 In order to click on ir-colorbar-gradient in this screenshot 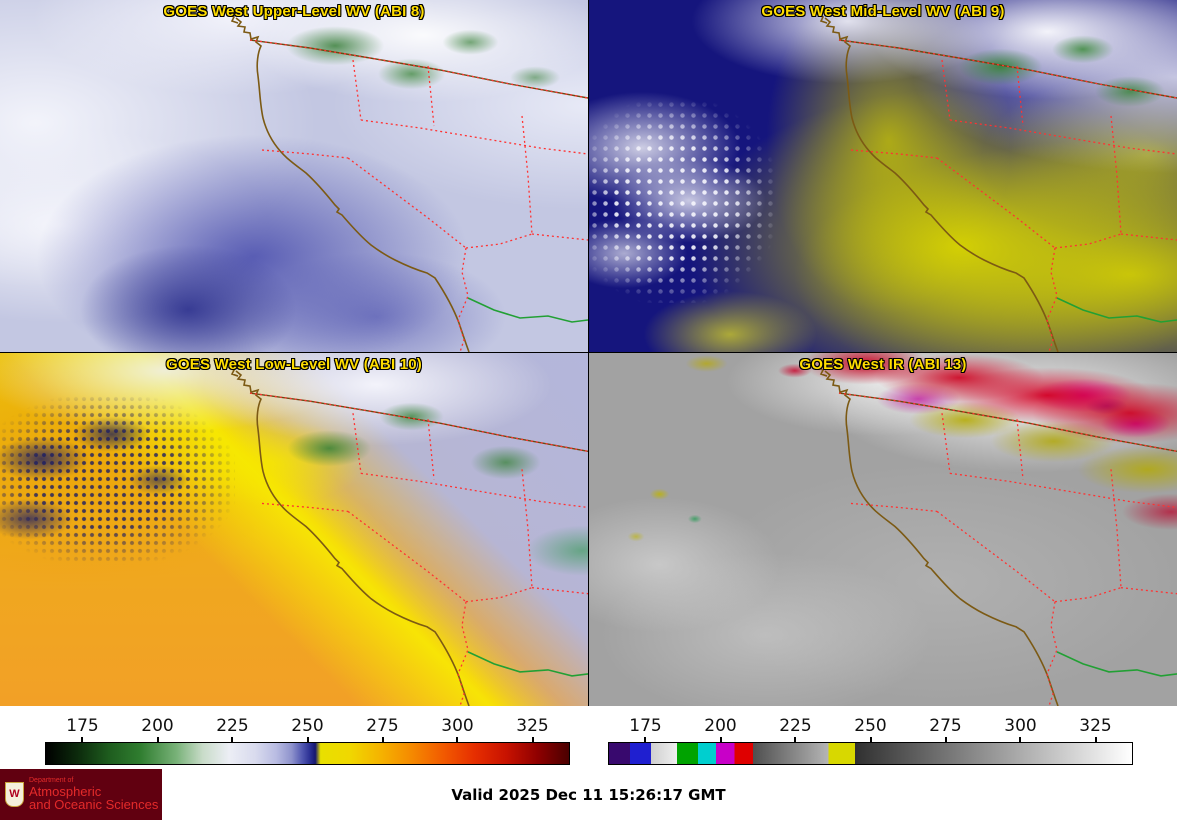, I will do `click(870, 753)`.